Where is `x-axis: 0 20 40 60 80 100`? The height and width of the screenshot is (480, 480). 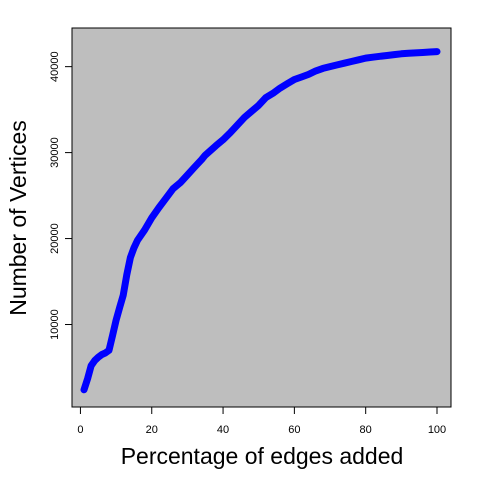
x-axis: 0 20 40 60 80 100 is located at coordinates (261, 421).